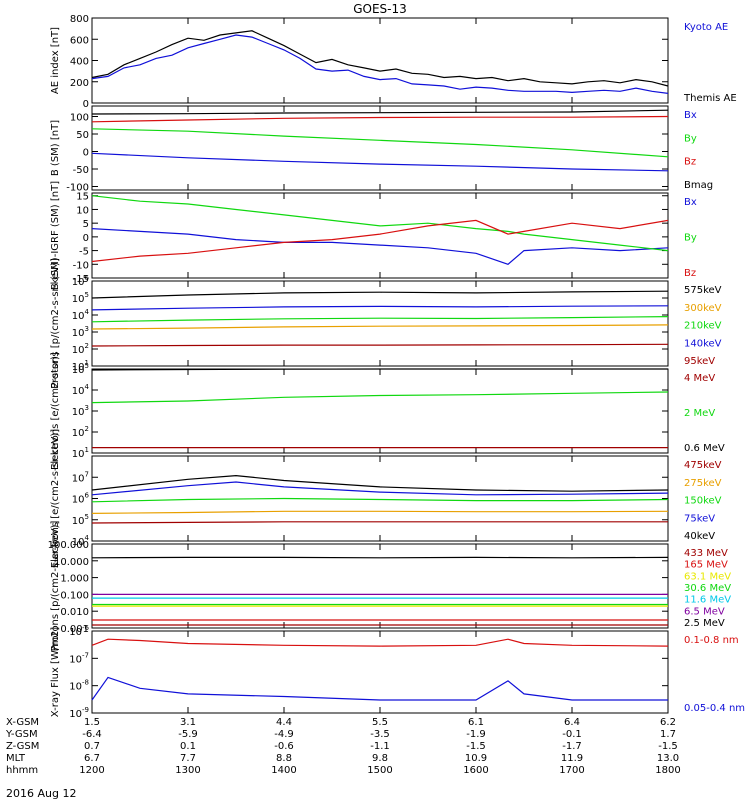 The image size is (750, 800). I want to click on series-line-0.05-0.4-nm, so click(379, 688).